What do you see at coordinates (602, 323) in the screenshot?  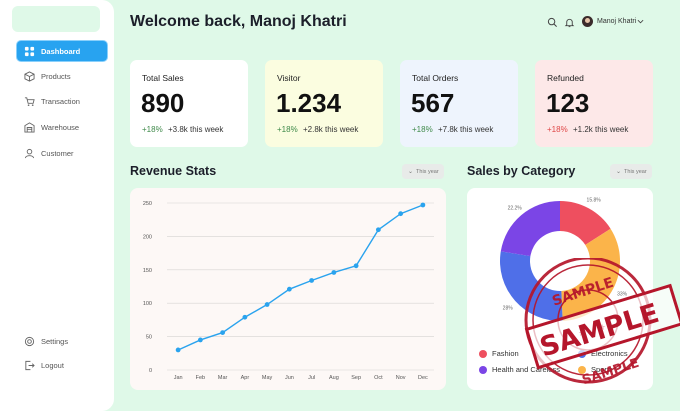 I see `sample-stamp: SAMPLE SAMPLE ★ ★ SAMPLE` at bounding box center [602, 323].